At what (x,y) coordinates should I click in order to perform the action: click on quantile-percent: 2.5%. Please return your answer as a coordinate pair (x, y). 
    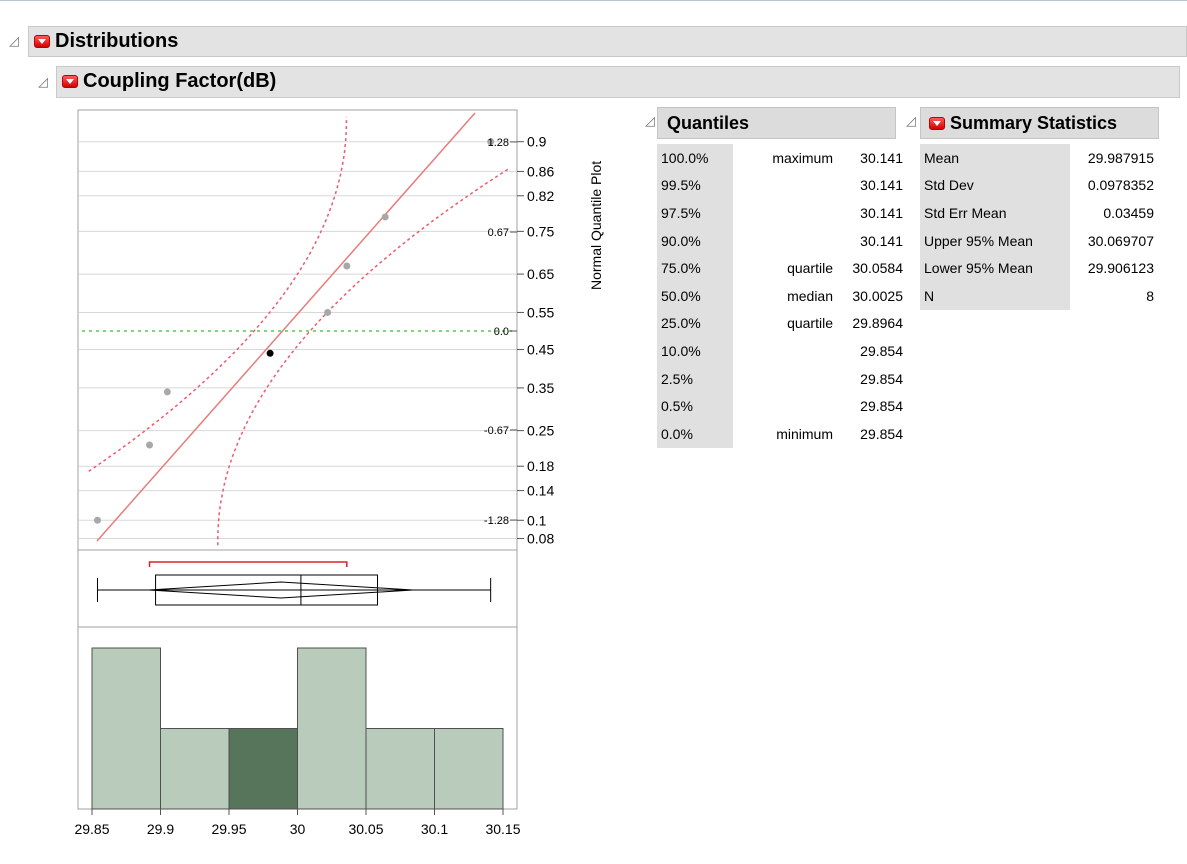
    Looking at the image, I should click on (695, 378).